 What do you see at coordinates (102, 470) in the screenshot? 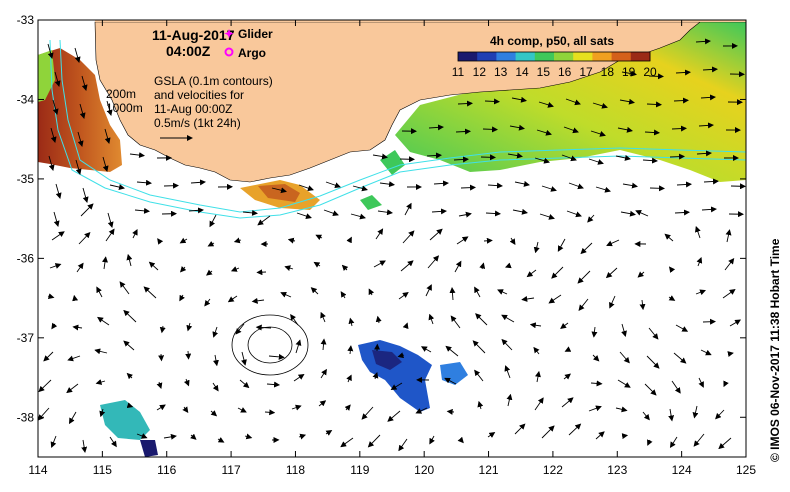
I see `x-tick-label: 115` at bounding box center [102, 470].